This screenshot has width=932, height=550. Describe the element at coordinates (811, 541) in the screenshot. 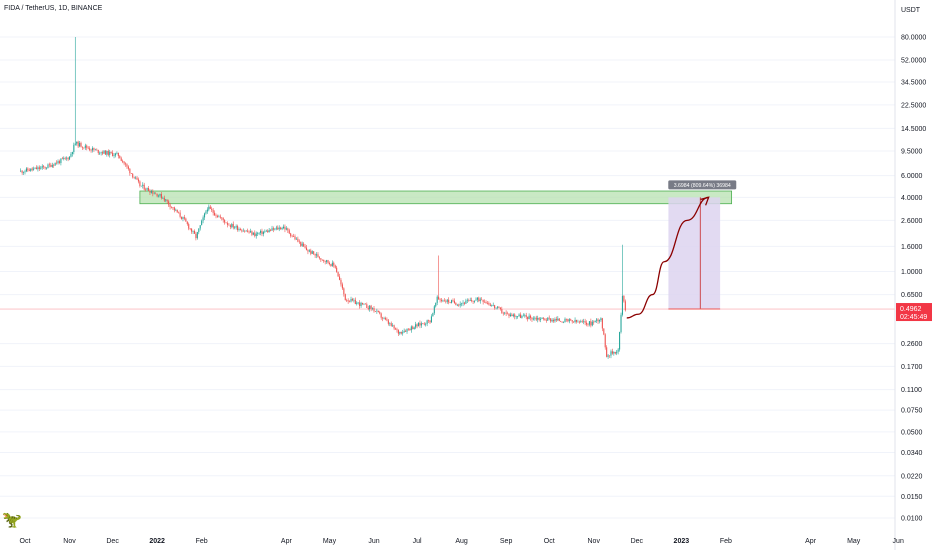

I see `time-tick-label: Apr` at that location.